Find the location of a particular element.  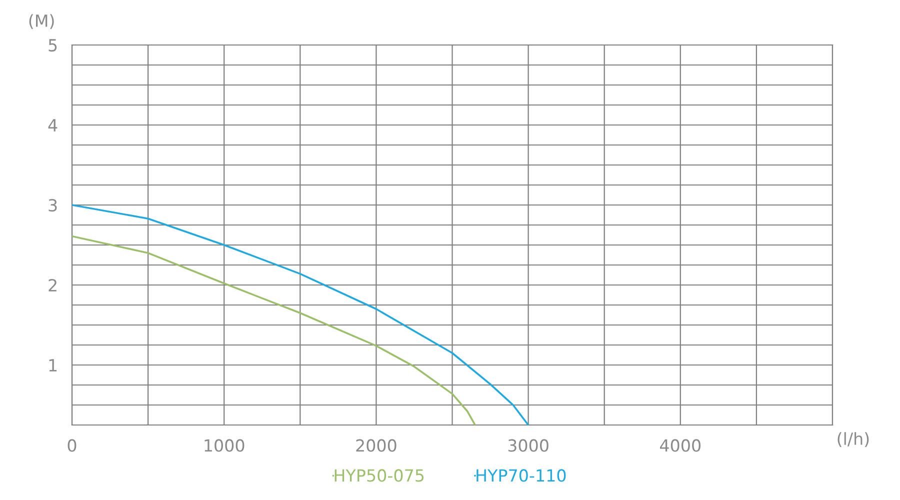

x-tick-label: 0 is located at coordinates (72, 445).